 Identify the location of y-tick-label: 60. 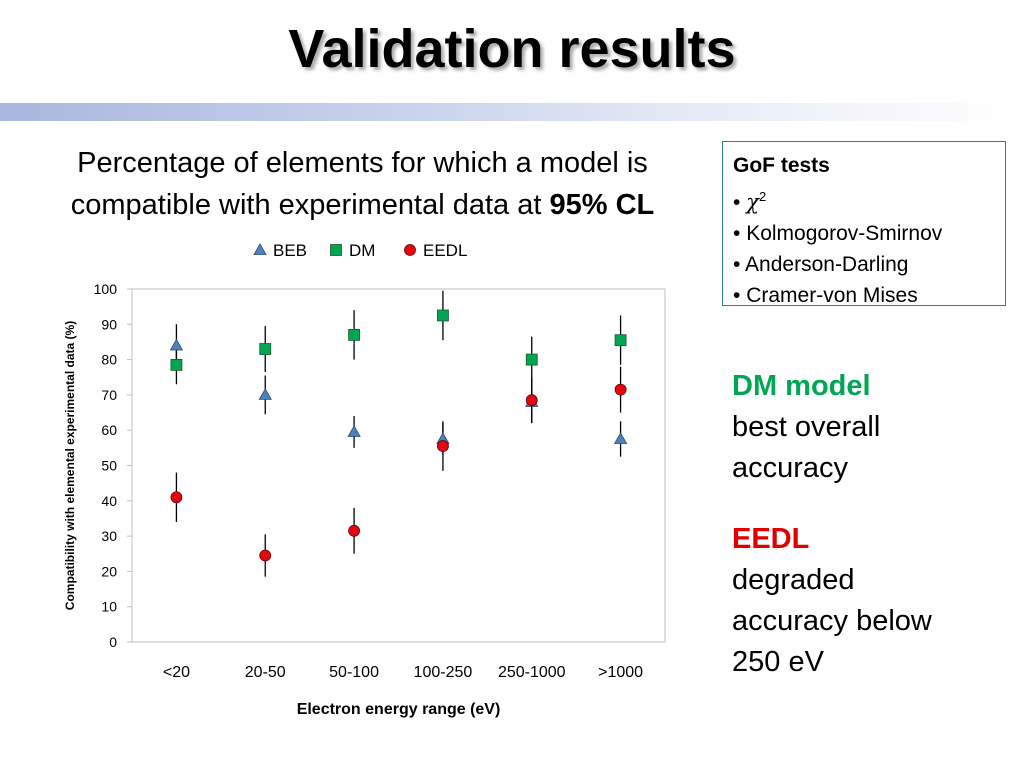
(109, 430).